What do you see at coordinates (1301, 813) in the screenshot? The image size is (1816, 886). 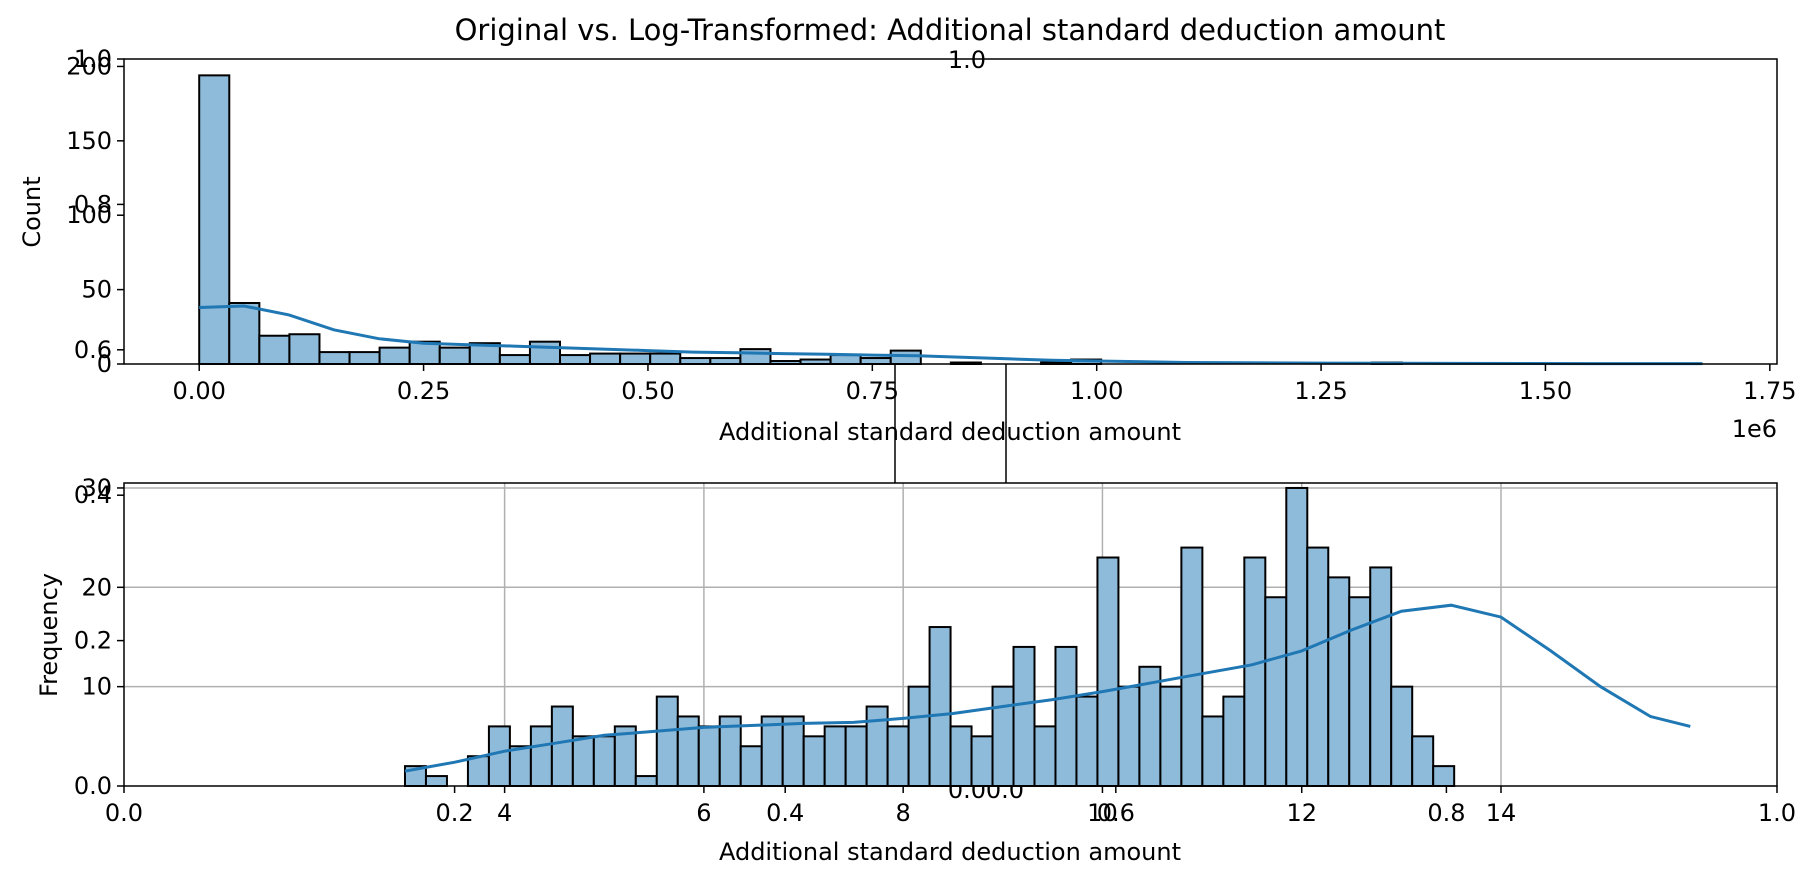 I see `bottom-x-tick-label: 12` at bounding box center [1301, 813].